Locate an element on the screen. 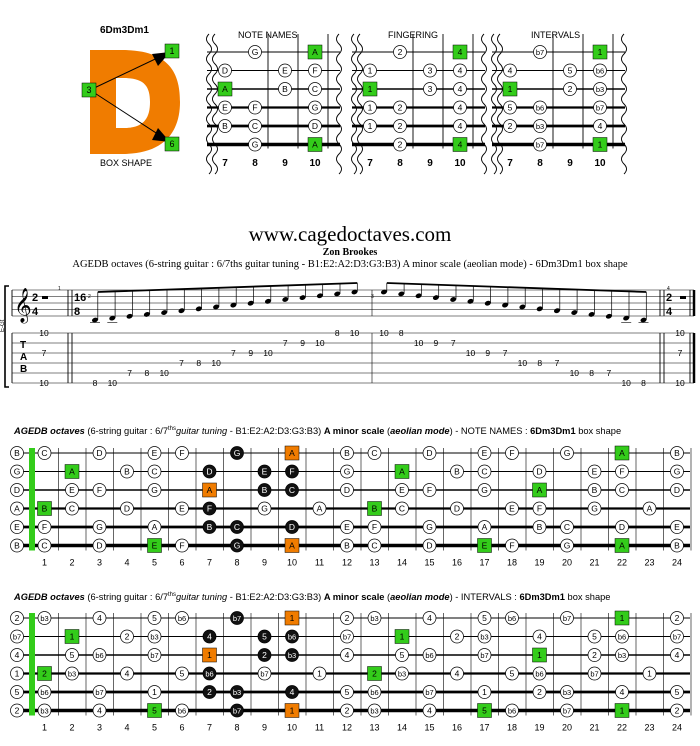  site-url: www.cagedoctaves.com is located at coordinates (350, 234).